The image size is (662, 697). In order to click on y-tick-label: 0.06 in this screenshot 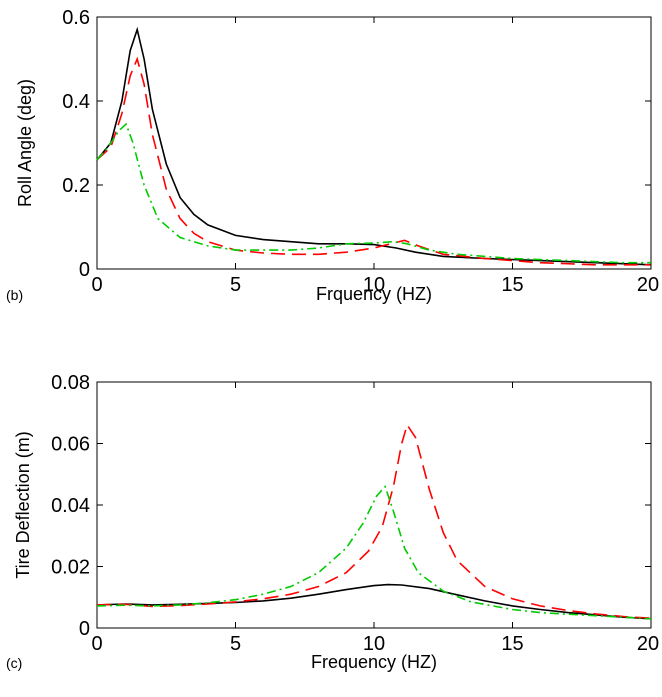, I will do `click(70, 445)`.